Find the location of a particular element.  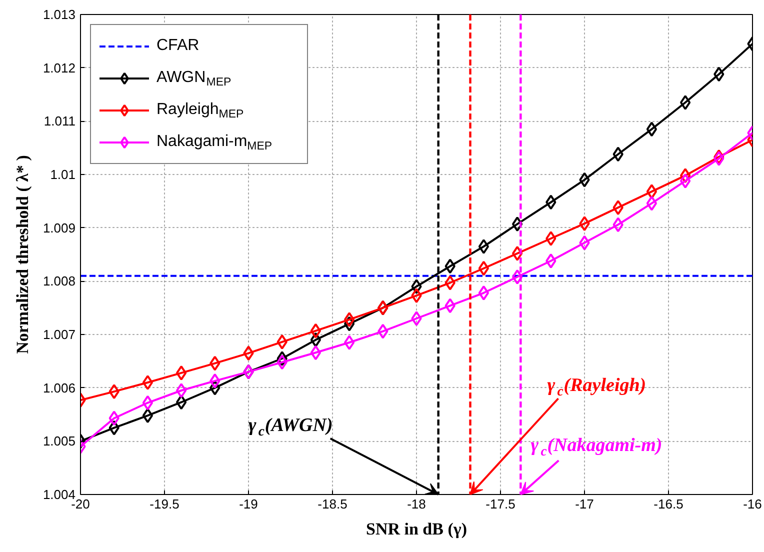

x-tick-label: -18.5 is located at coordinates (333, 504).